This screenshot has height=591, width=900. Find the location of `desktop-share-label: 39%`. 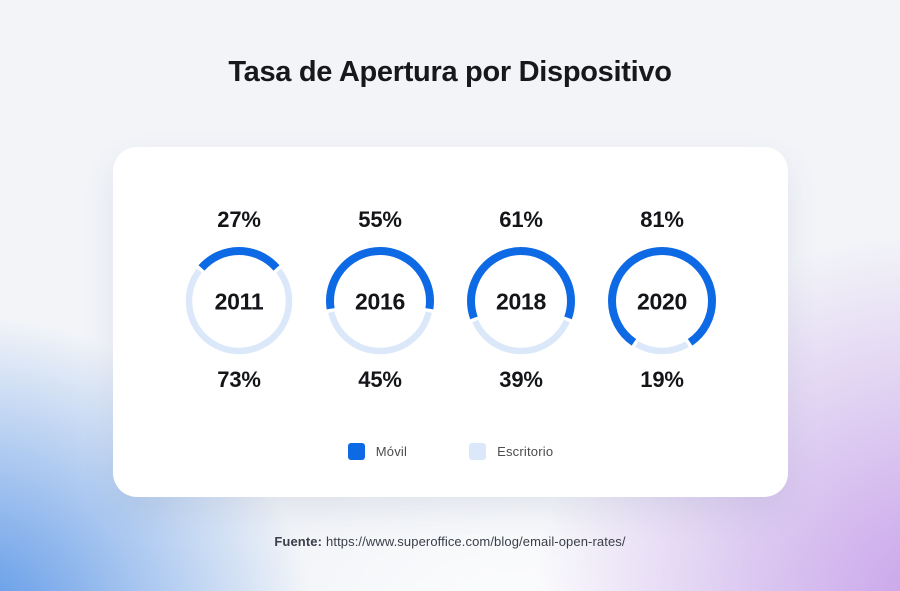

desktop-share-label: 39% is located at coordinates (521, 379).